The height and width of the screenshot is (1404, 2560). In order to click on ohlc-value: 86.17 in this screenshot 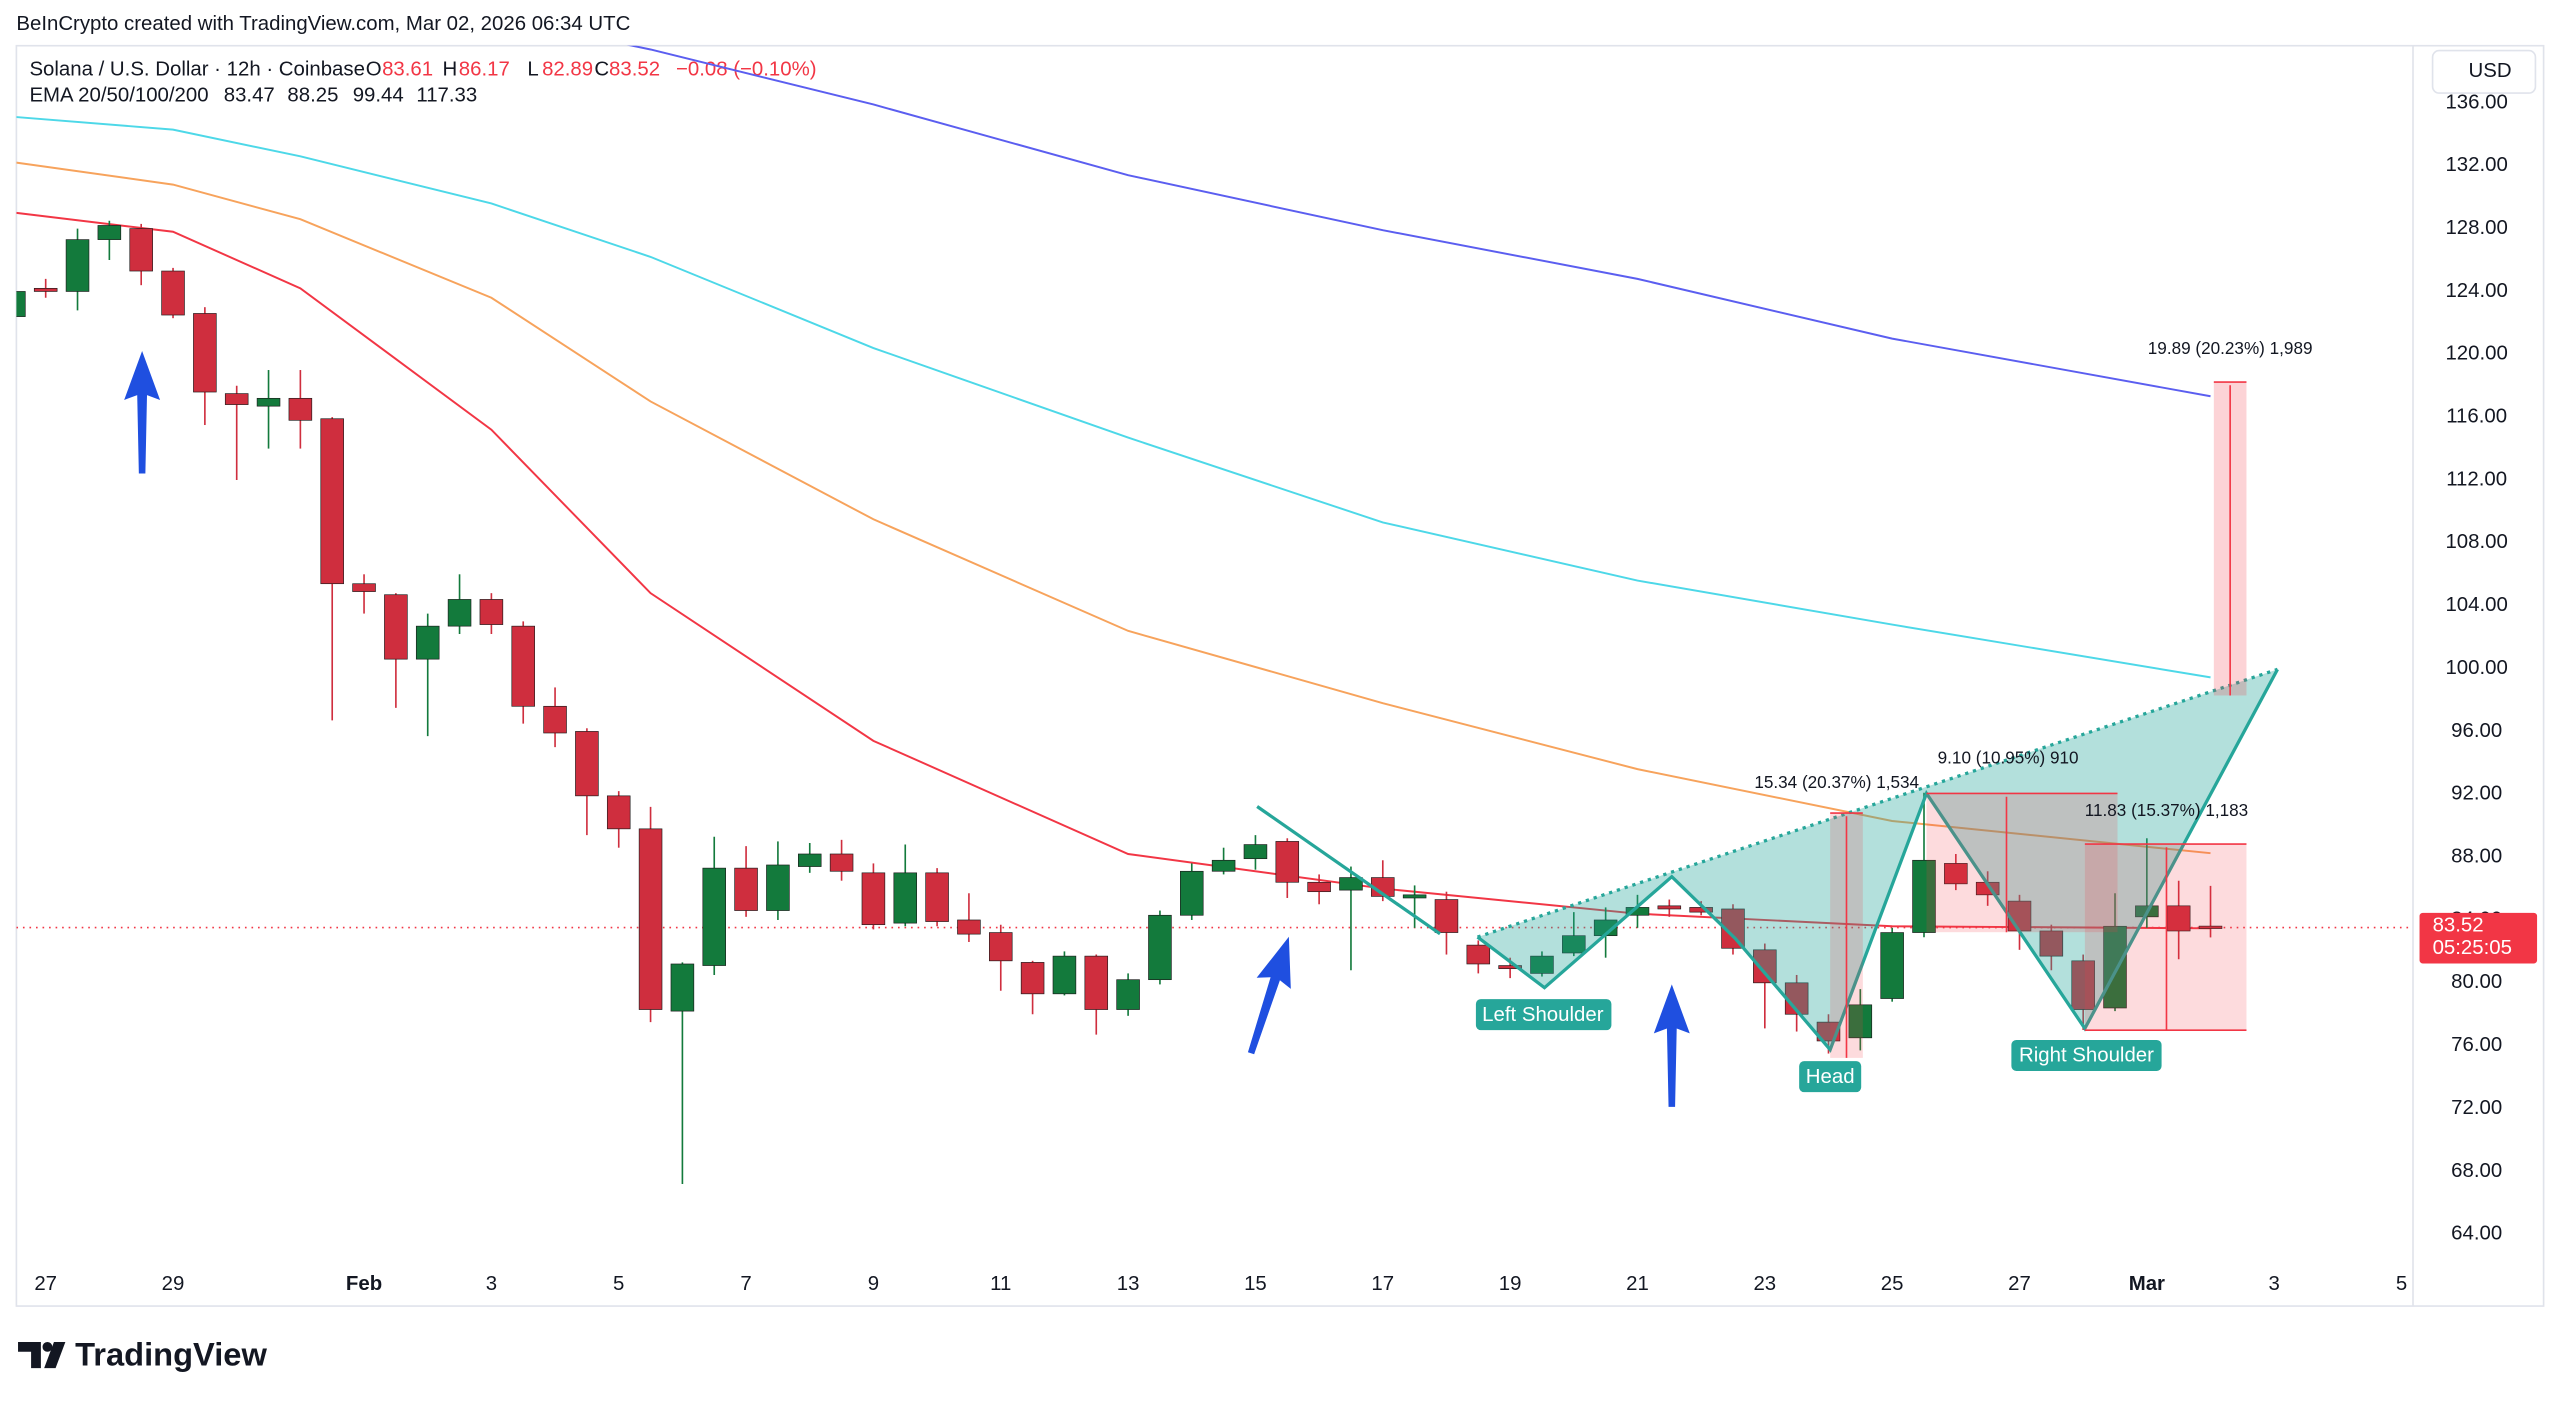, I will do `click(484, 70)`.